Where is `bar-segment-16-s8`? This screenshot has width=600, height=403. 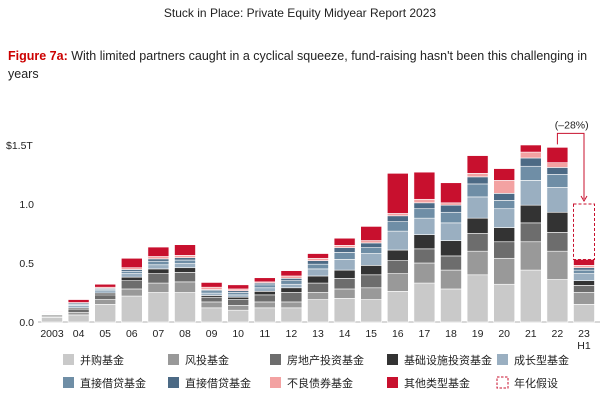
bar-segment-16-s8 is located at coordinates (397, 193).